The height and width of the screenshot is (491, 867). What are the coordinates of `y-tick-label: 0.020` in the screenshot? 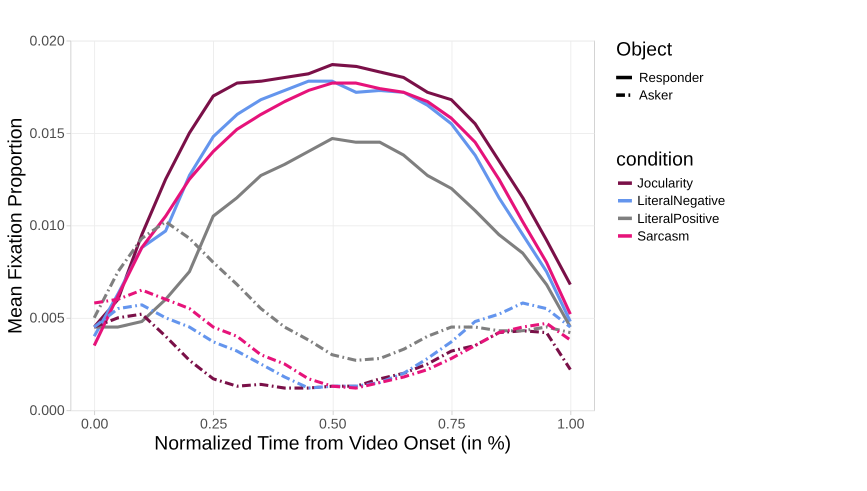 It's located at (47, 40).